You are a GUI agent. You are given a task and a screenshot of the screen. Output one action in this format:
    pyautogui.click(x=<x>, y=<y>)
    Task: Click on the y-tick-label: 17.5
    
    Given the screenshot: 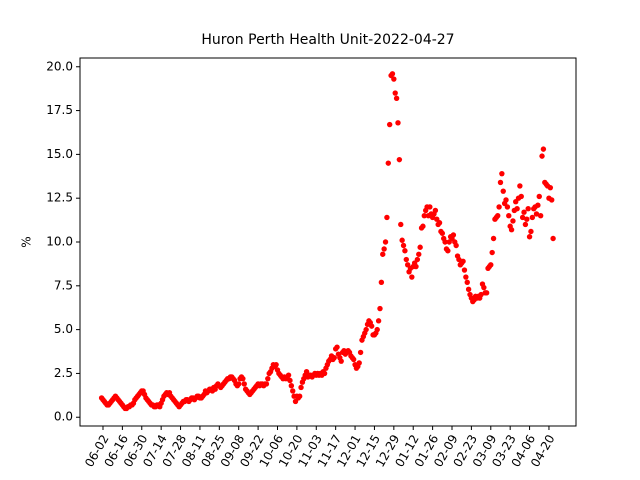 What is the action you would take?
    pyautogui.click(x=59, y=110)
    